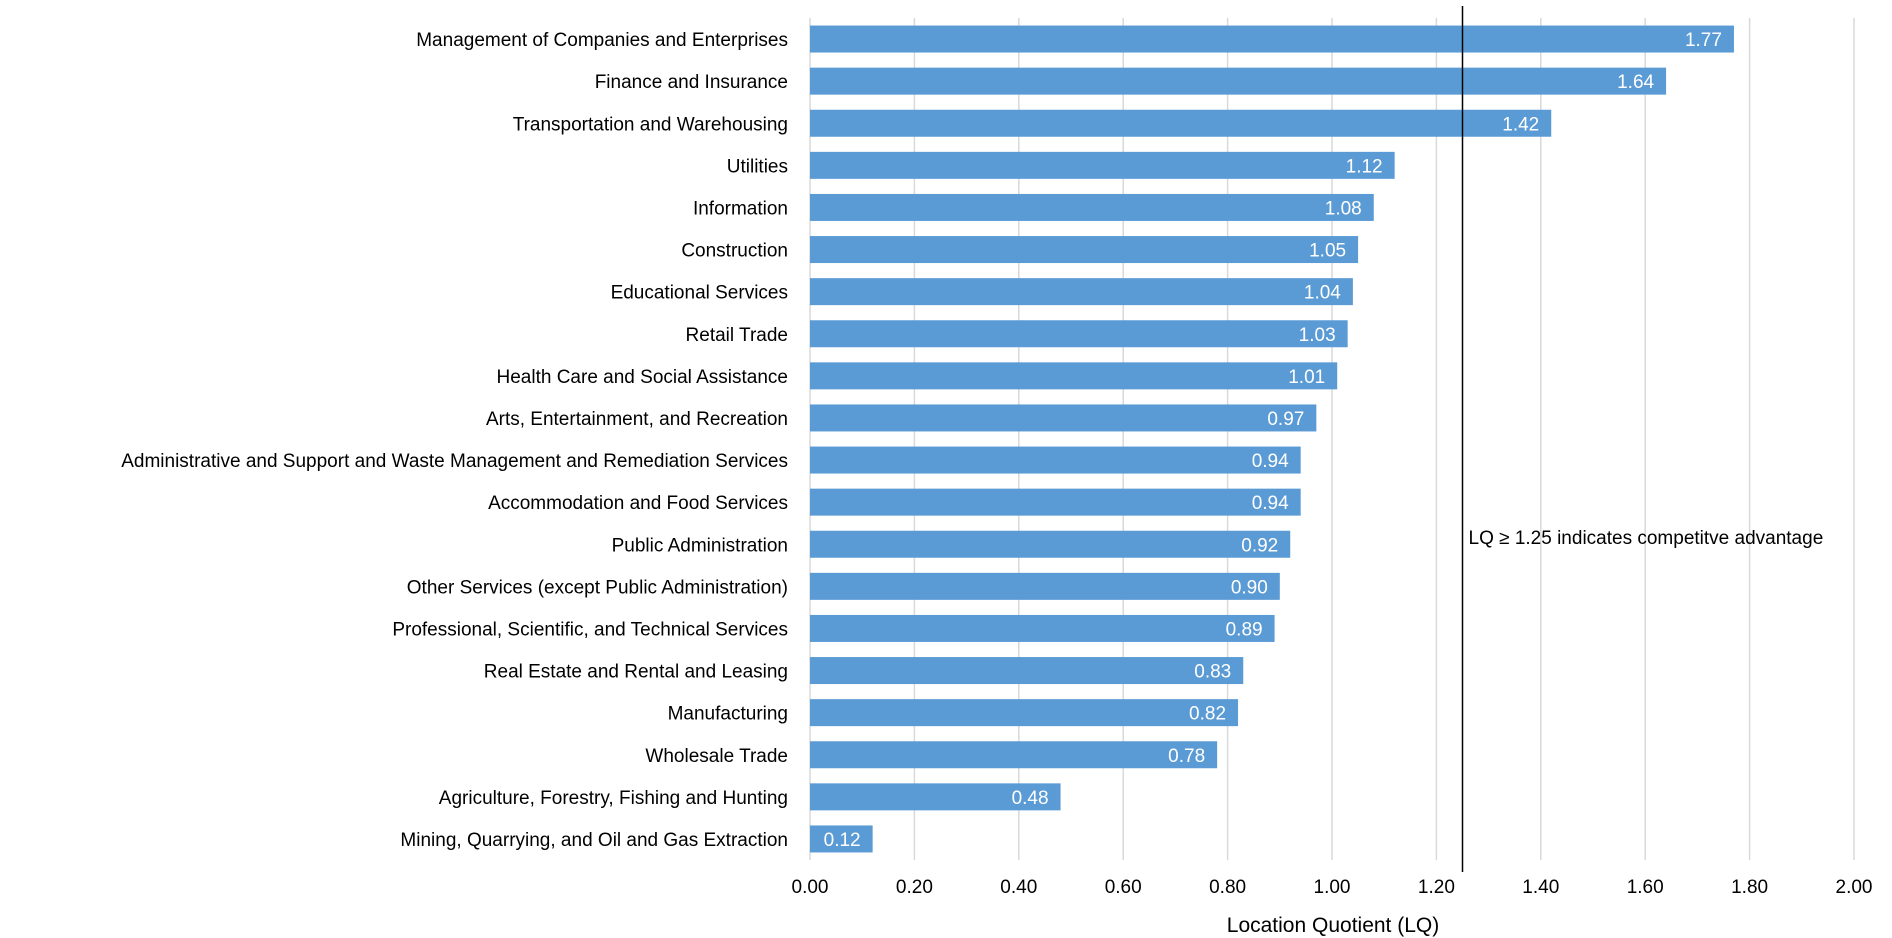  Describe the element at coordinates (1364, 166) in the screenshot. I see `data-label: 1.12` at that location.